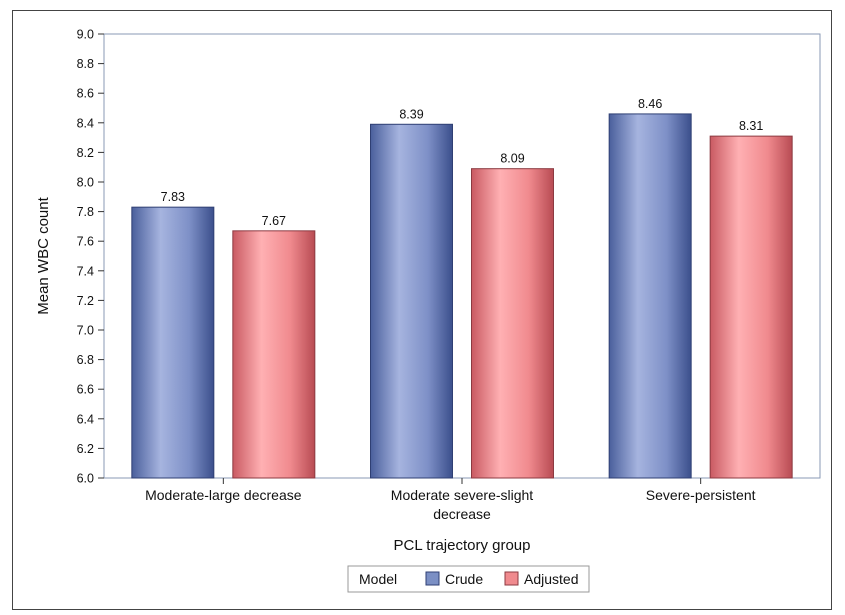  Describe the element at coordinates (461, 545) in the screenshot. I see `x-axis-title: PCL trajectory group` at that location.